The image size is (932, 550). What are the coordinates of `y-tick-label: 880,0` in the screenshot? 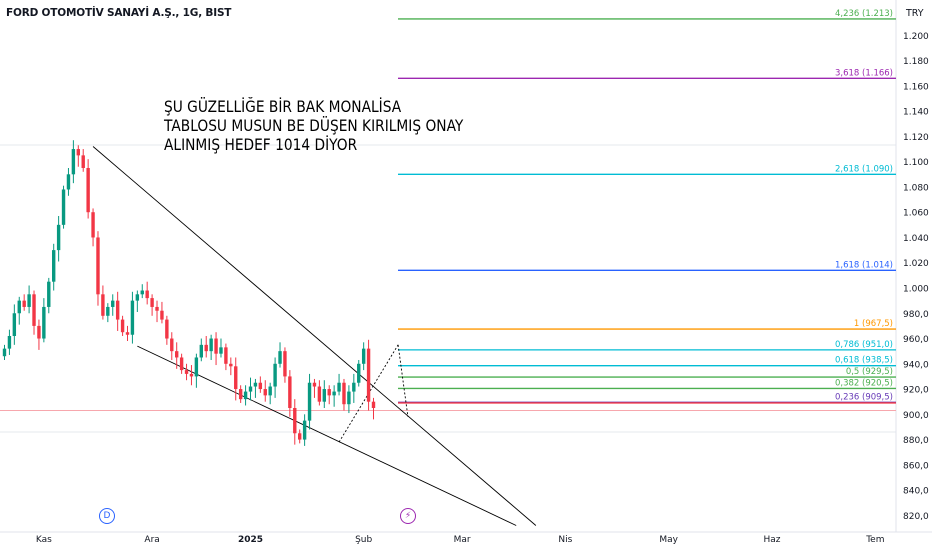 It's located at (916, 441).